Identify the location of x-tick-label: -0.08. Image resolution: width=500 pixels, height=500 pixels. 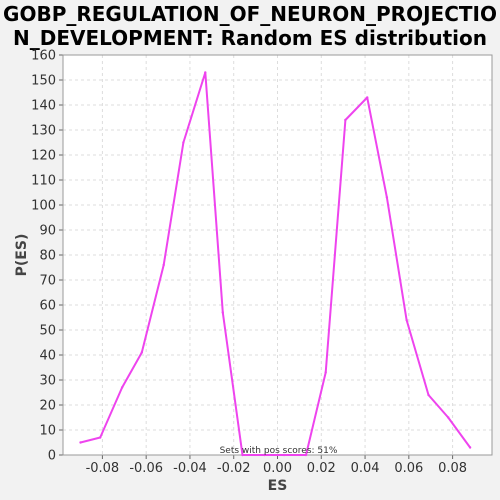
(103, 468).